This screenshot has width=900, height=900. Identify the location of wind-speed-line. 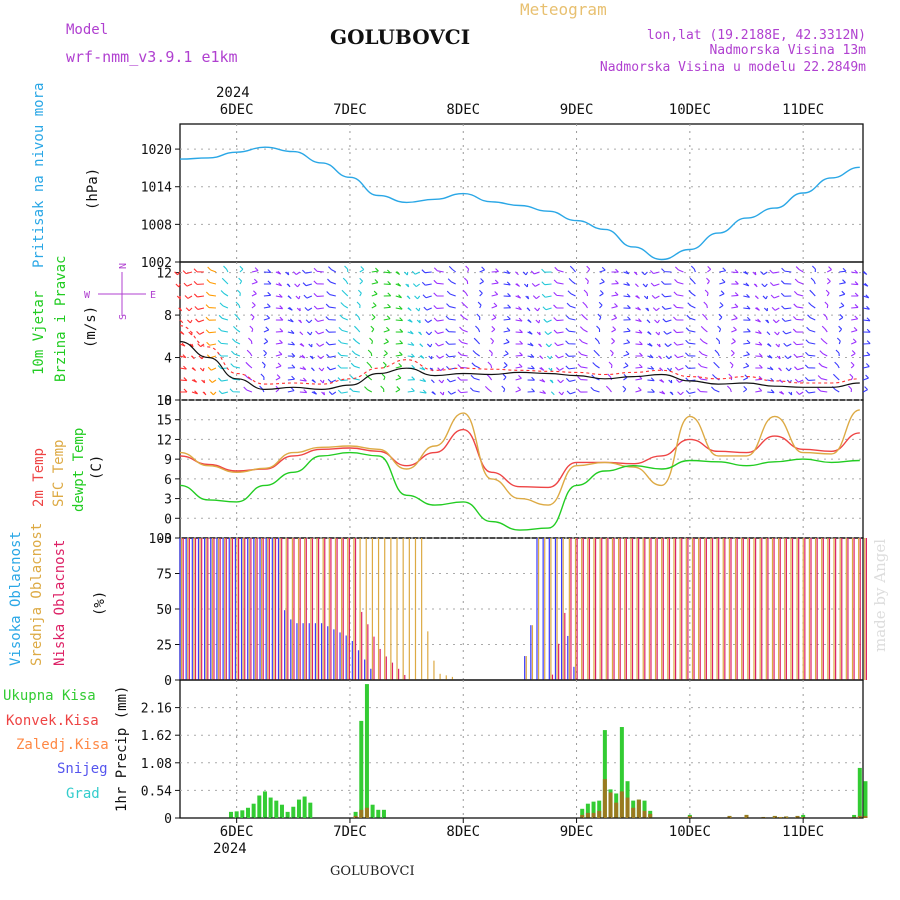
(519, 366).